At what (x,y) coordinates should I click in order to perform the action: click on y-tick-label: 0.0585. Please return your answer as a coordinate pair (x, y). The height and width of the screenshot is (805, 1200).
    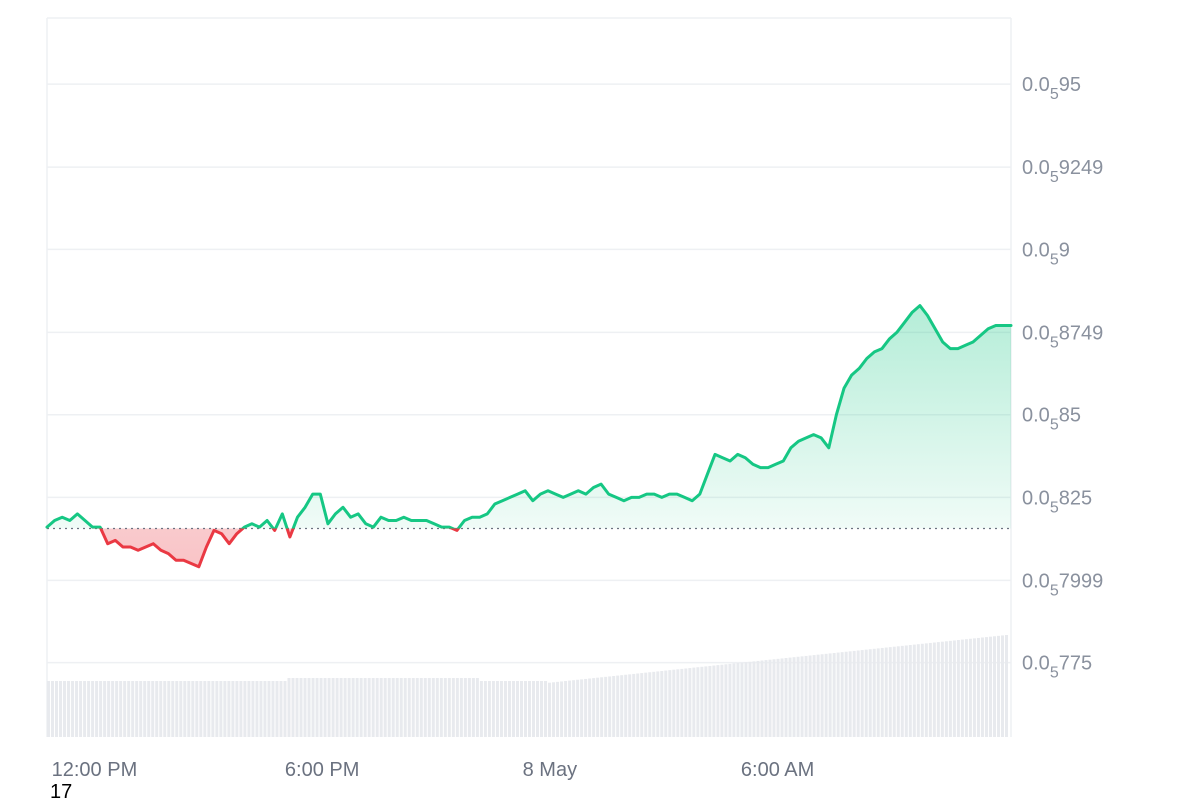
    Looking at the image, I should click on (1051, 419).